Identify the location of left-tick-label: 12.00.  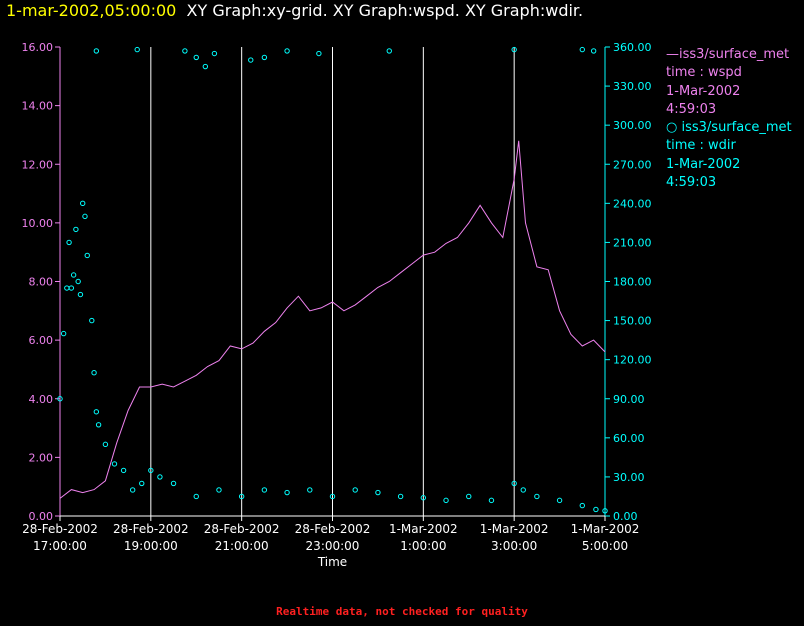
(38, 164).